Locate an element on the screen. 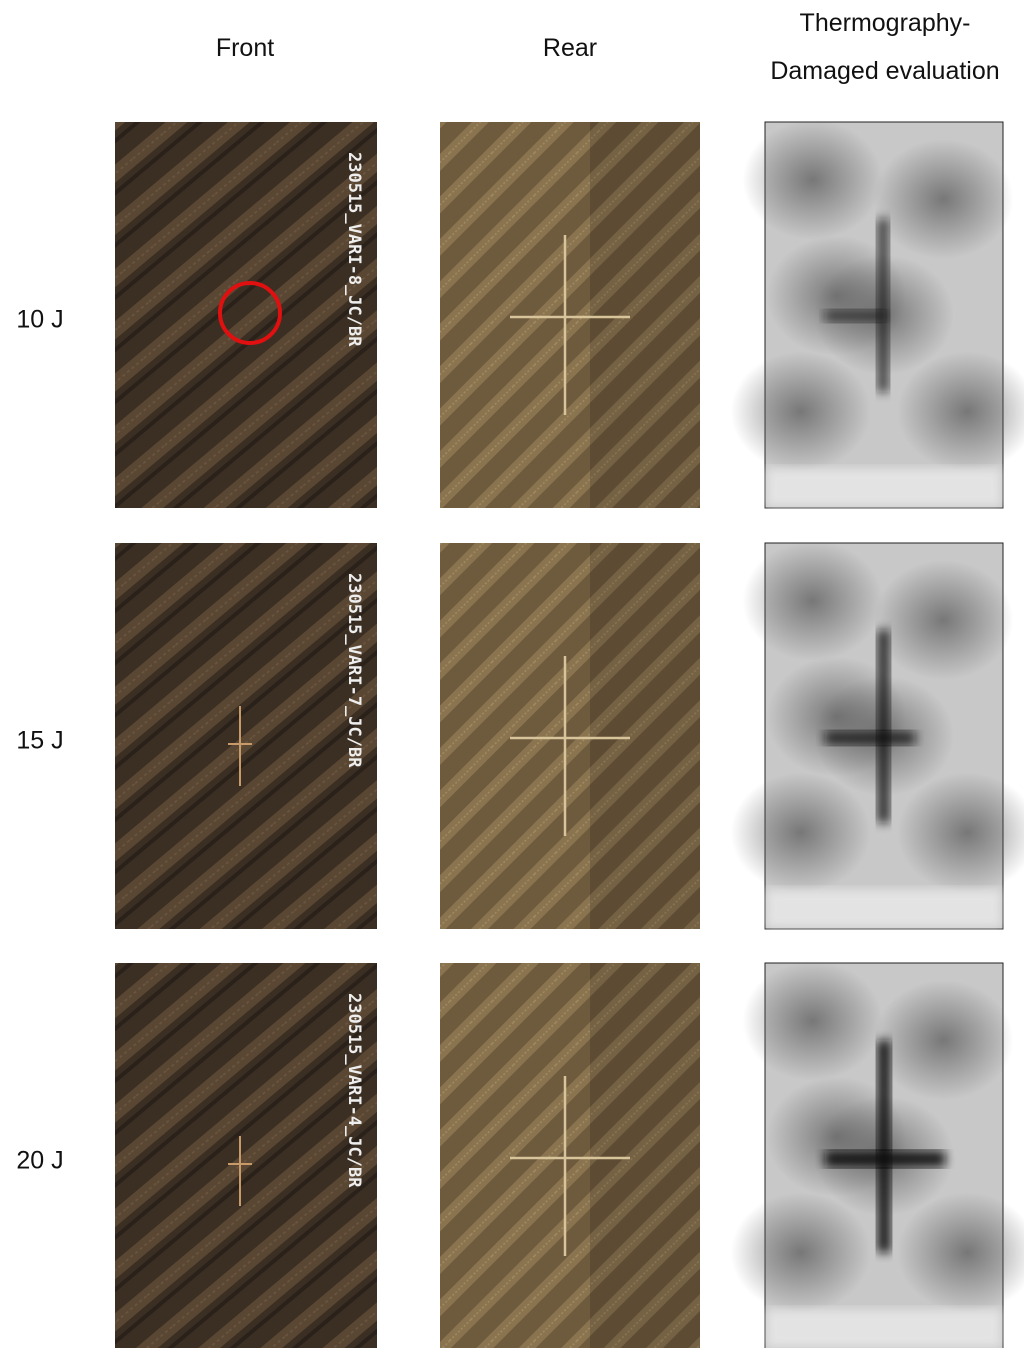  column-header: Thermography- is located at coordinates (885, 23).